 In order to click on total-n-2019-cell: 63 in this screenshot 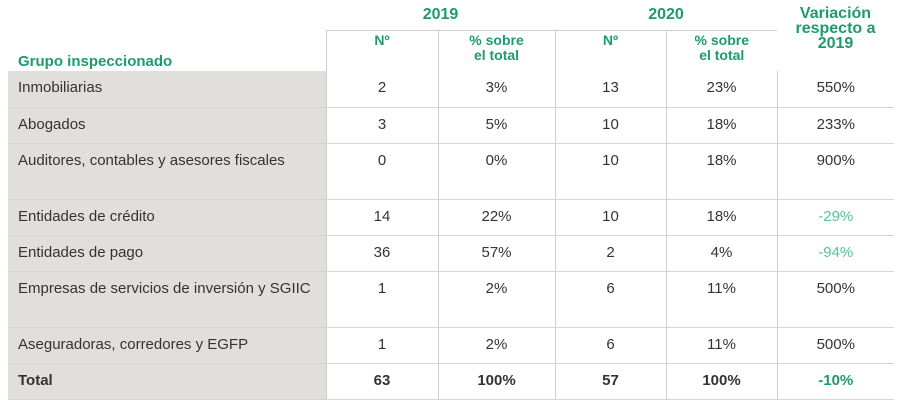, I will do `click(381, 381)`.